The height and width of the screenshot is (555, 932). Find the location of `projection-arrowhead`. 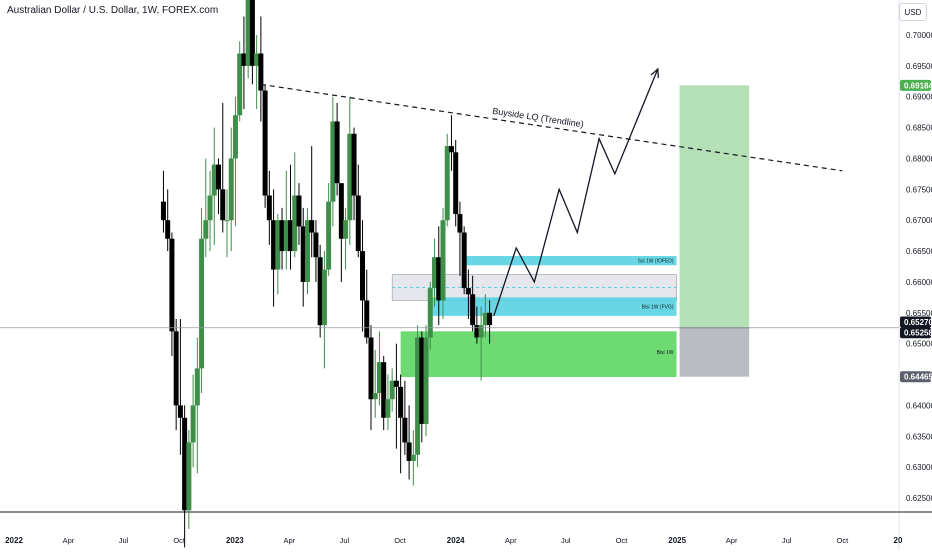

projection-arrowhead is located at coordinates (654, 72).